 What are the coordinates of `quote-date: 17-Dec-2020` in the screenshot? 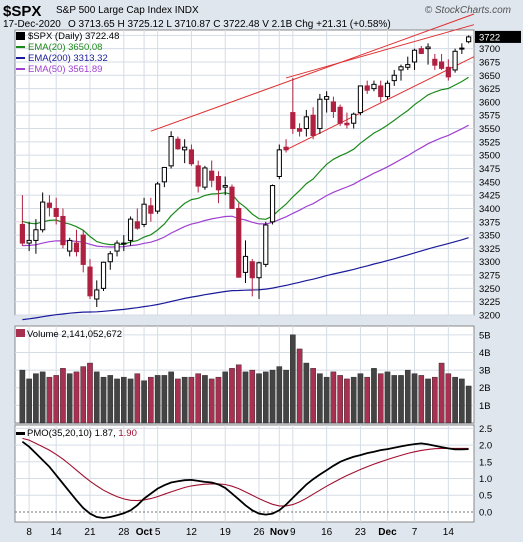 It's located at (32, 24).